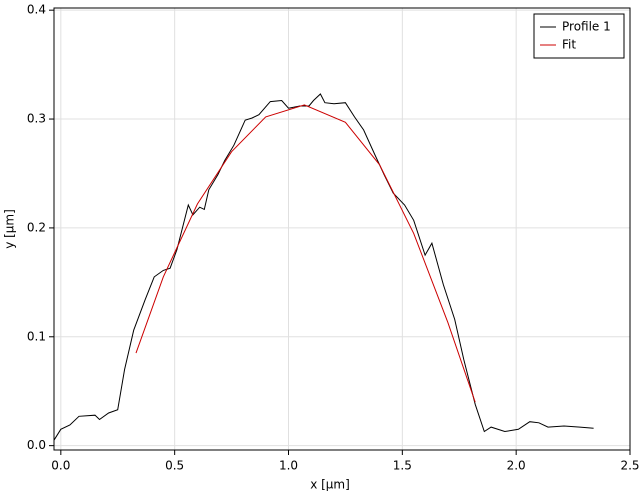 This screenshot has width=640, height=496. I want to click on x-tick-label: 2.0, so click(516, 466).